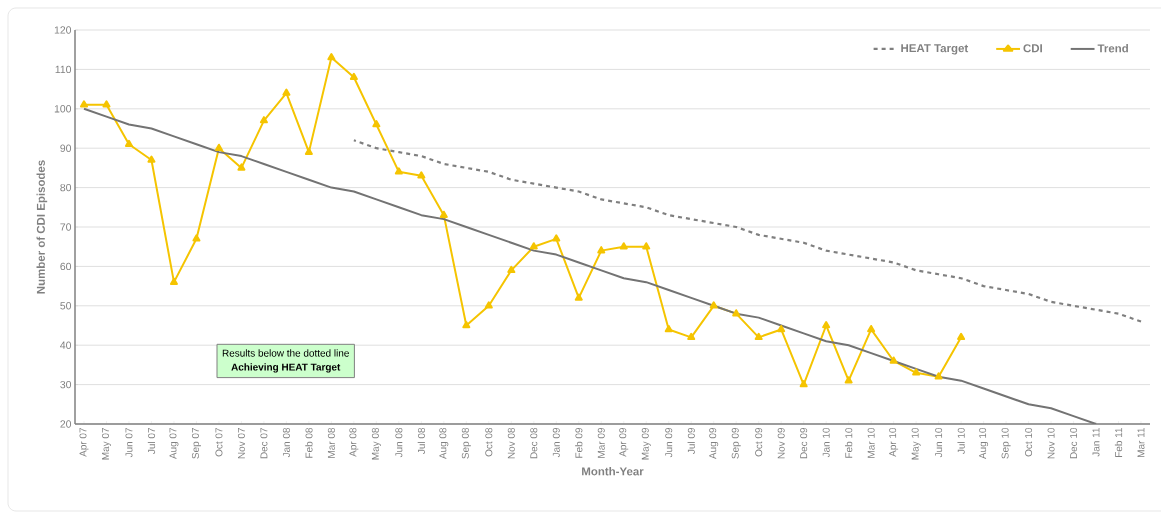 This screenshot has width=1161, height=513. What do you see at coordinates (66, 266) in the screenshot?
I see `y-tick-label: 60` at bounding box center [66, 266].